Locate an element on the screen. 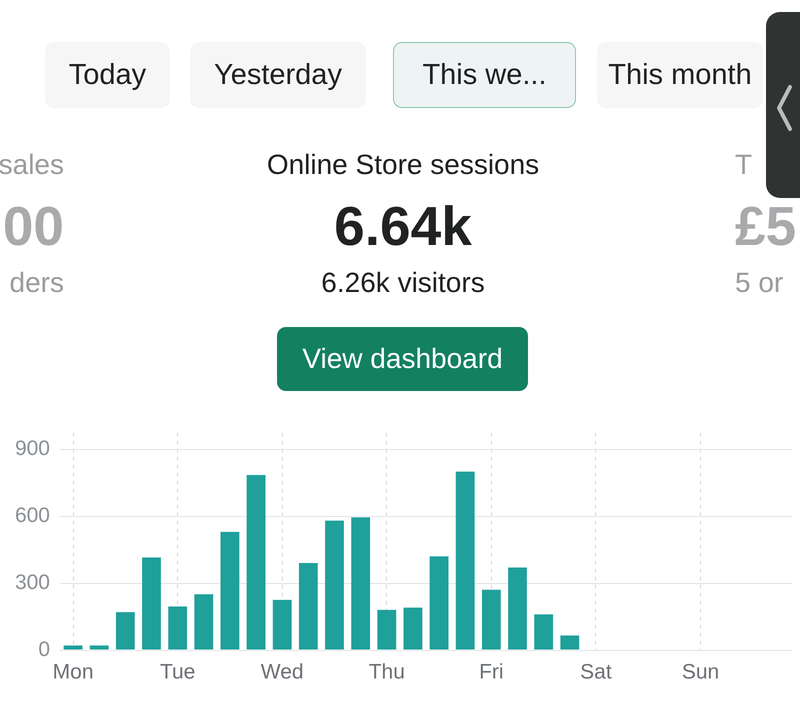  tab-button: Today is located at coordinates (107, 75).